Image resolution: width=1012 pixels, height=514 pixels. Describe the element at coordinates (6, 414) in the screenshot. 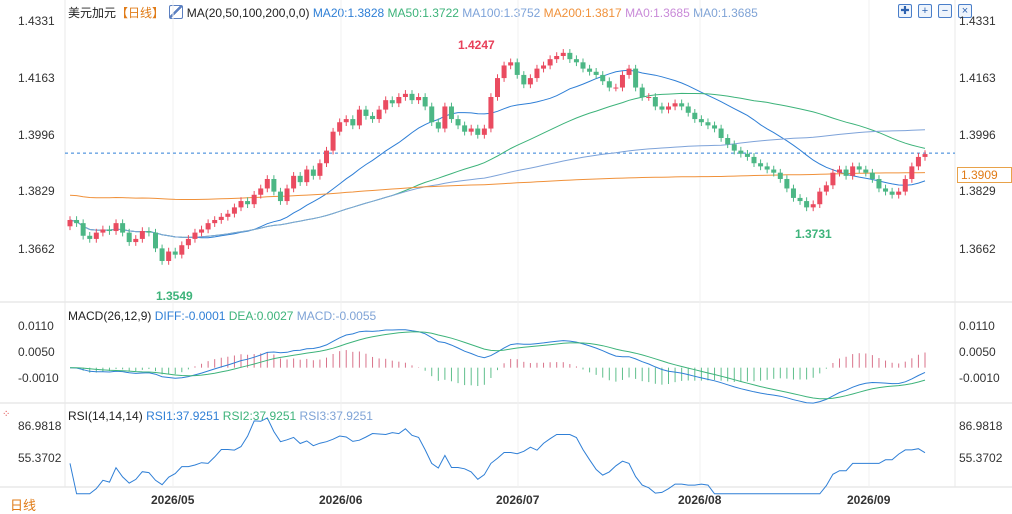

I see `rsi-handle-icon: ⁘` at that location.